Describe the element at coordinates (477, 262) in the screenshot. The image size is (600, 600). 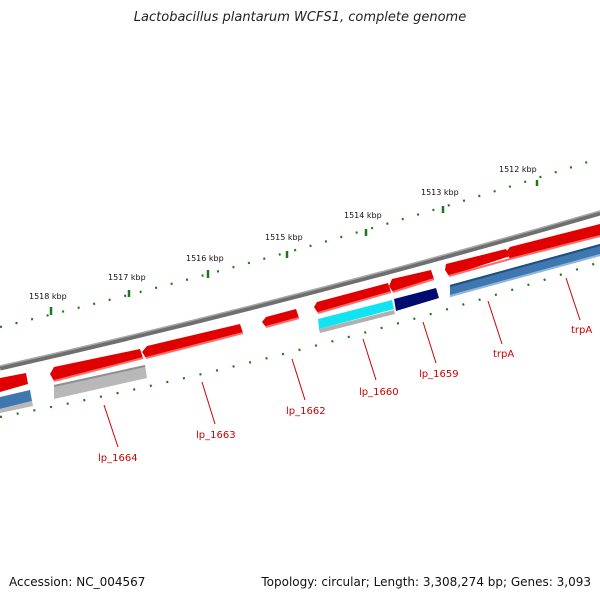
I see `feature-trpA-1-forward` at that location.